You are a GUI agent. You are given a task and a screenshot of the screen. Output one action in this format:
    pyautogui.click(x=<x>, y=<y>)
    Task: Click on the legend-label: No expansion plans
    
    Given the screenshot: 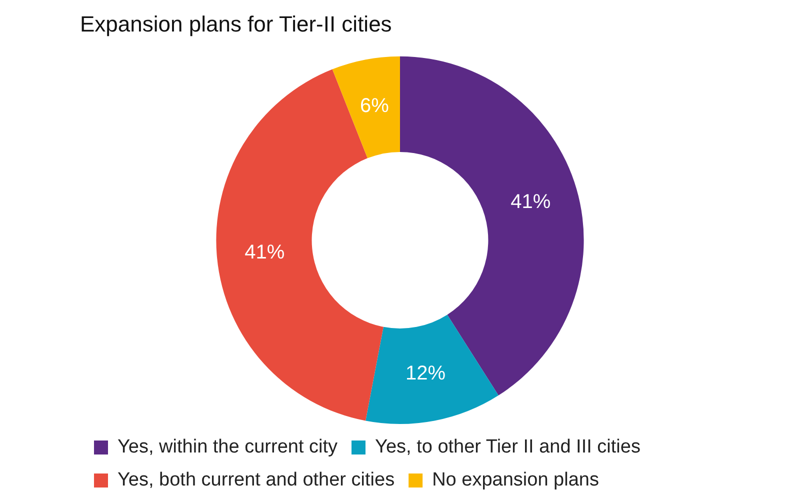 What is the action you would take?
    pyautogui.click(x=515, y=480)
    